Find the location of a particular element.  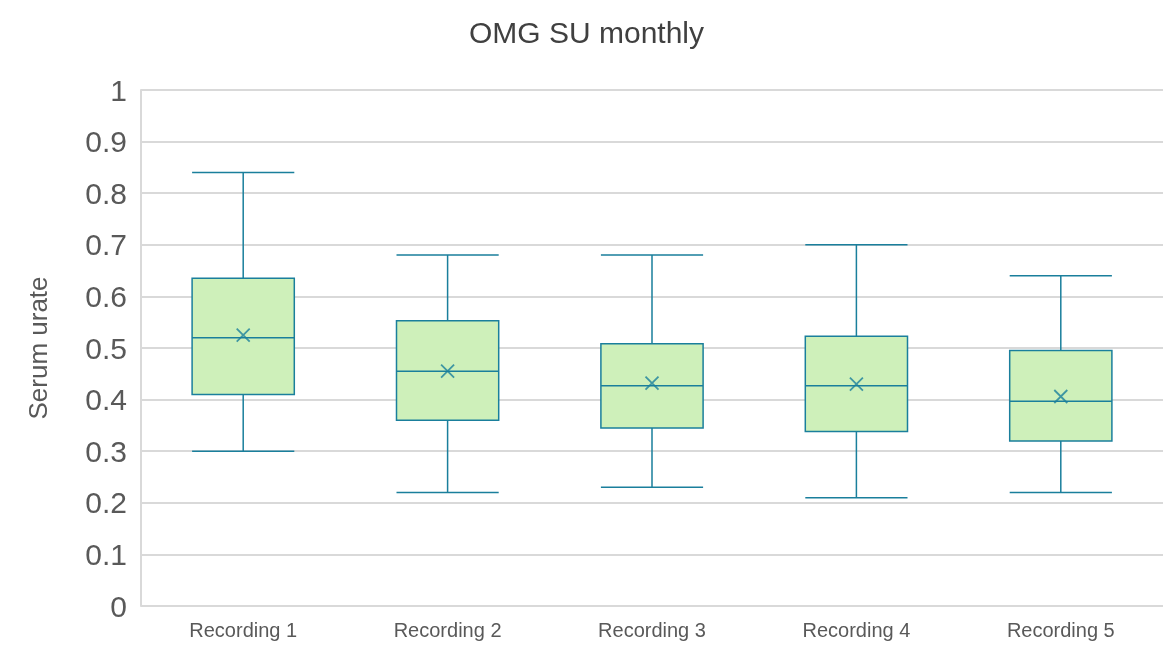

y-tick-label: 0.9 is located at coordinates (106, 142).